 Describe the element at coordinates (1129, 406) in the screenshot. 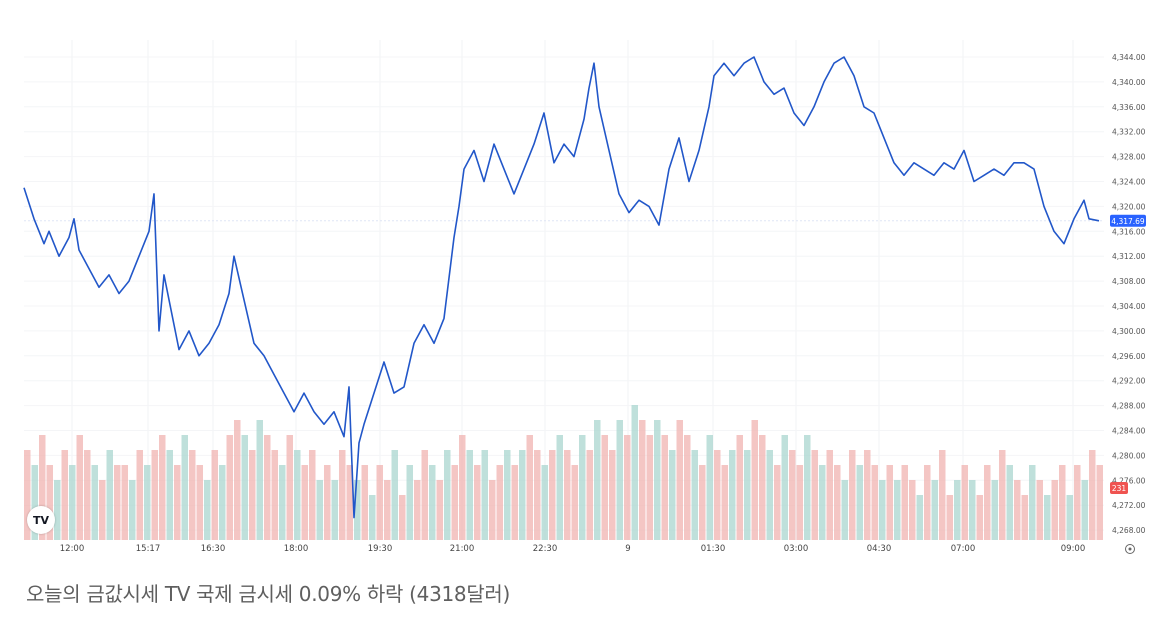

I see `y-tick-label: 4,288.00` at that location.